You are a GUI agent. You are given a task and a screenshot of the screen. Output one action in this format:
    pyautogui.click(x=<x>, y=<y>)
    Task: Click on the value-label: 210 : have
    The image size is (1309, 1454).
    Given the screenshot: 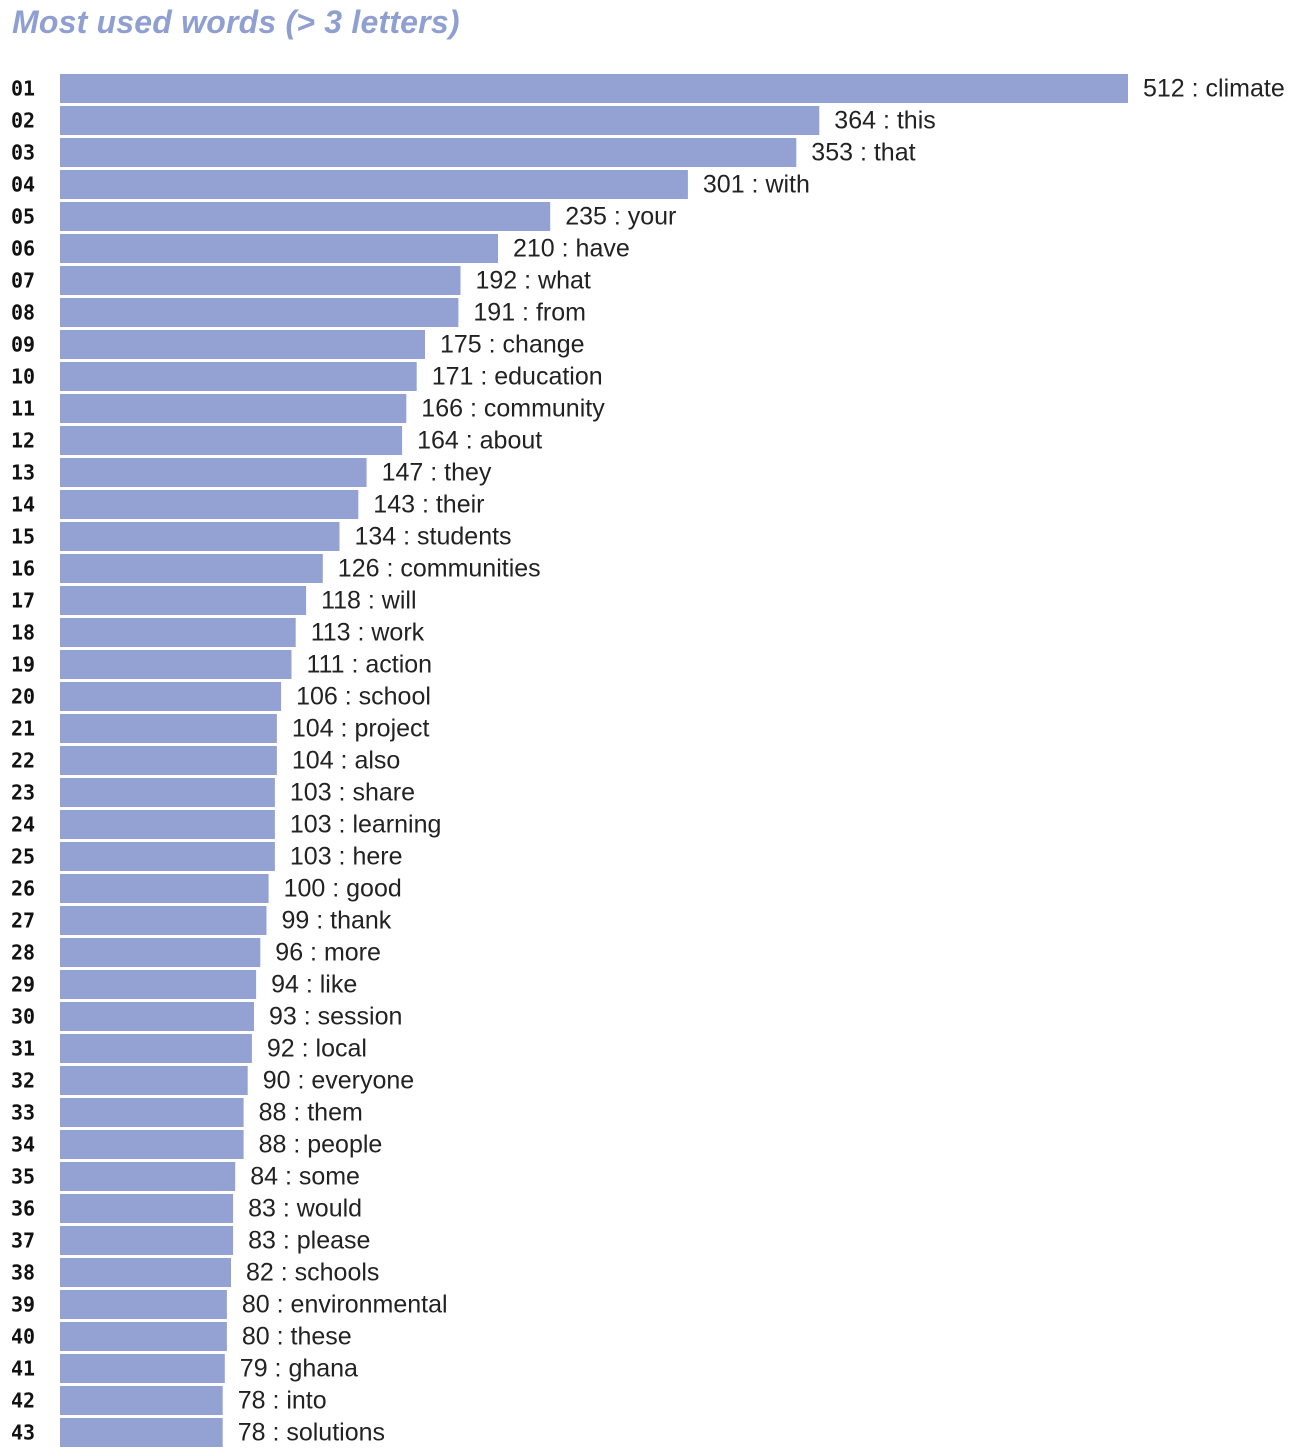 What is the action you would take?
    pyautogui.click(x=571, y=249)
    